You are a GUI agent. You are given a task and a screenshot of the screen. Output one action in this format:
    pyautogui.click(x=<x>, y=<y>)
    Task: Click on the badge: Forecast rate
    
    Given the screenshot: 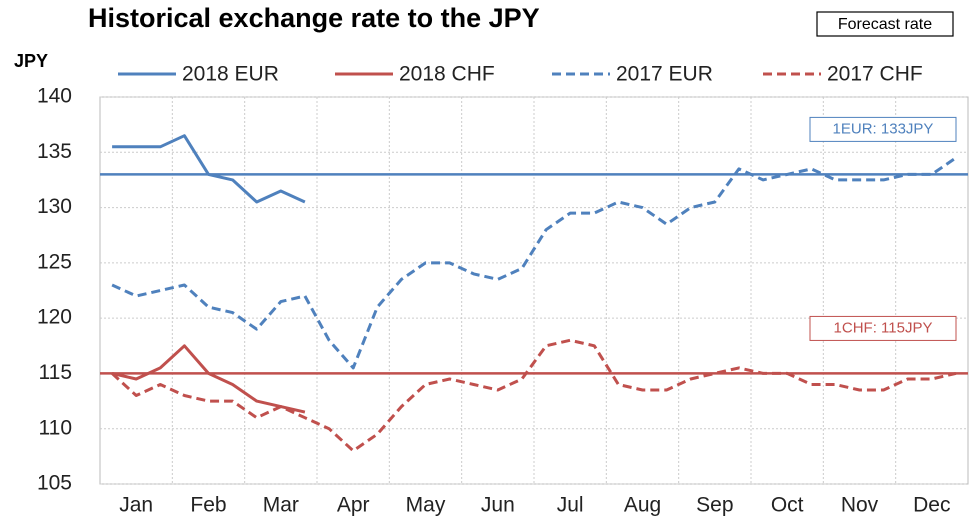 What is the action you would take?
    pyautogui.click(x=885, y=24)
    